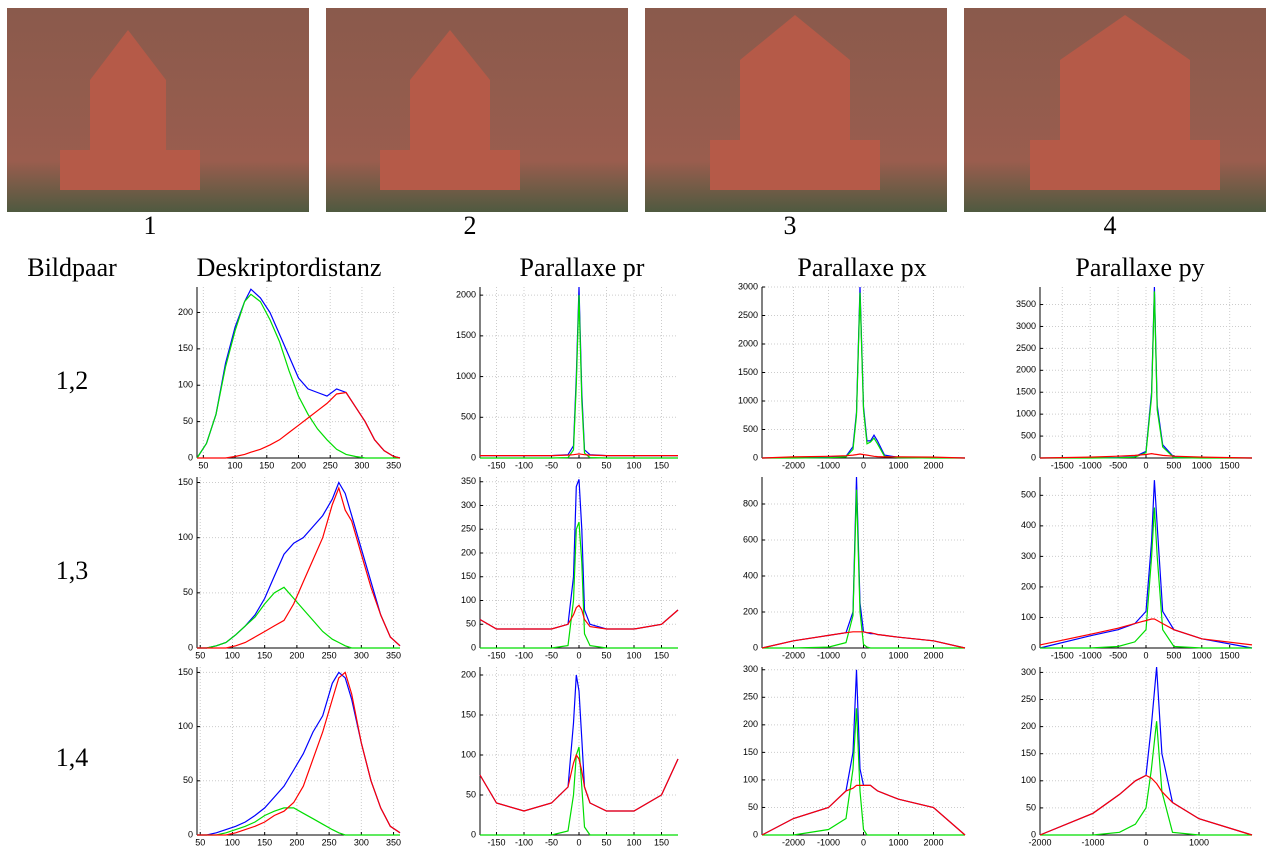  Describe the element at coordinates (1090, 465) in the screenshot. I see `x-tick-label: -1000` at that location.